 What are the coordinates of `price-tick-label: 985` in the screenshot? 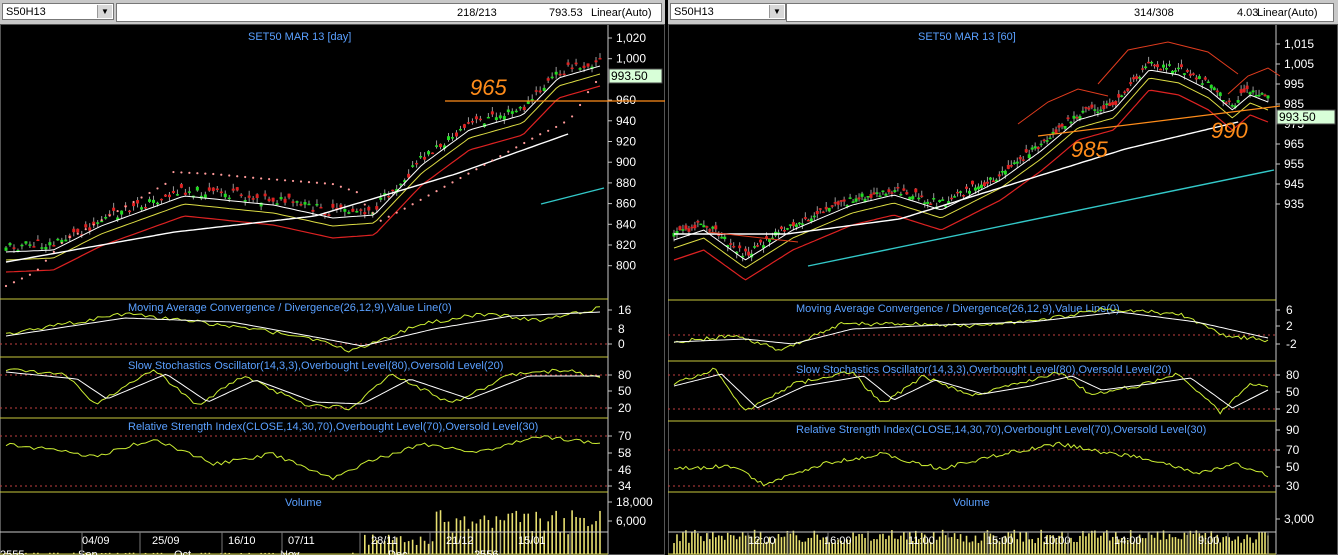 It's located at (1294, 104).